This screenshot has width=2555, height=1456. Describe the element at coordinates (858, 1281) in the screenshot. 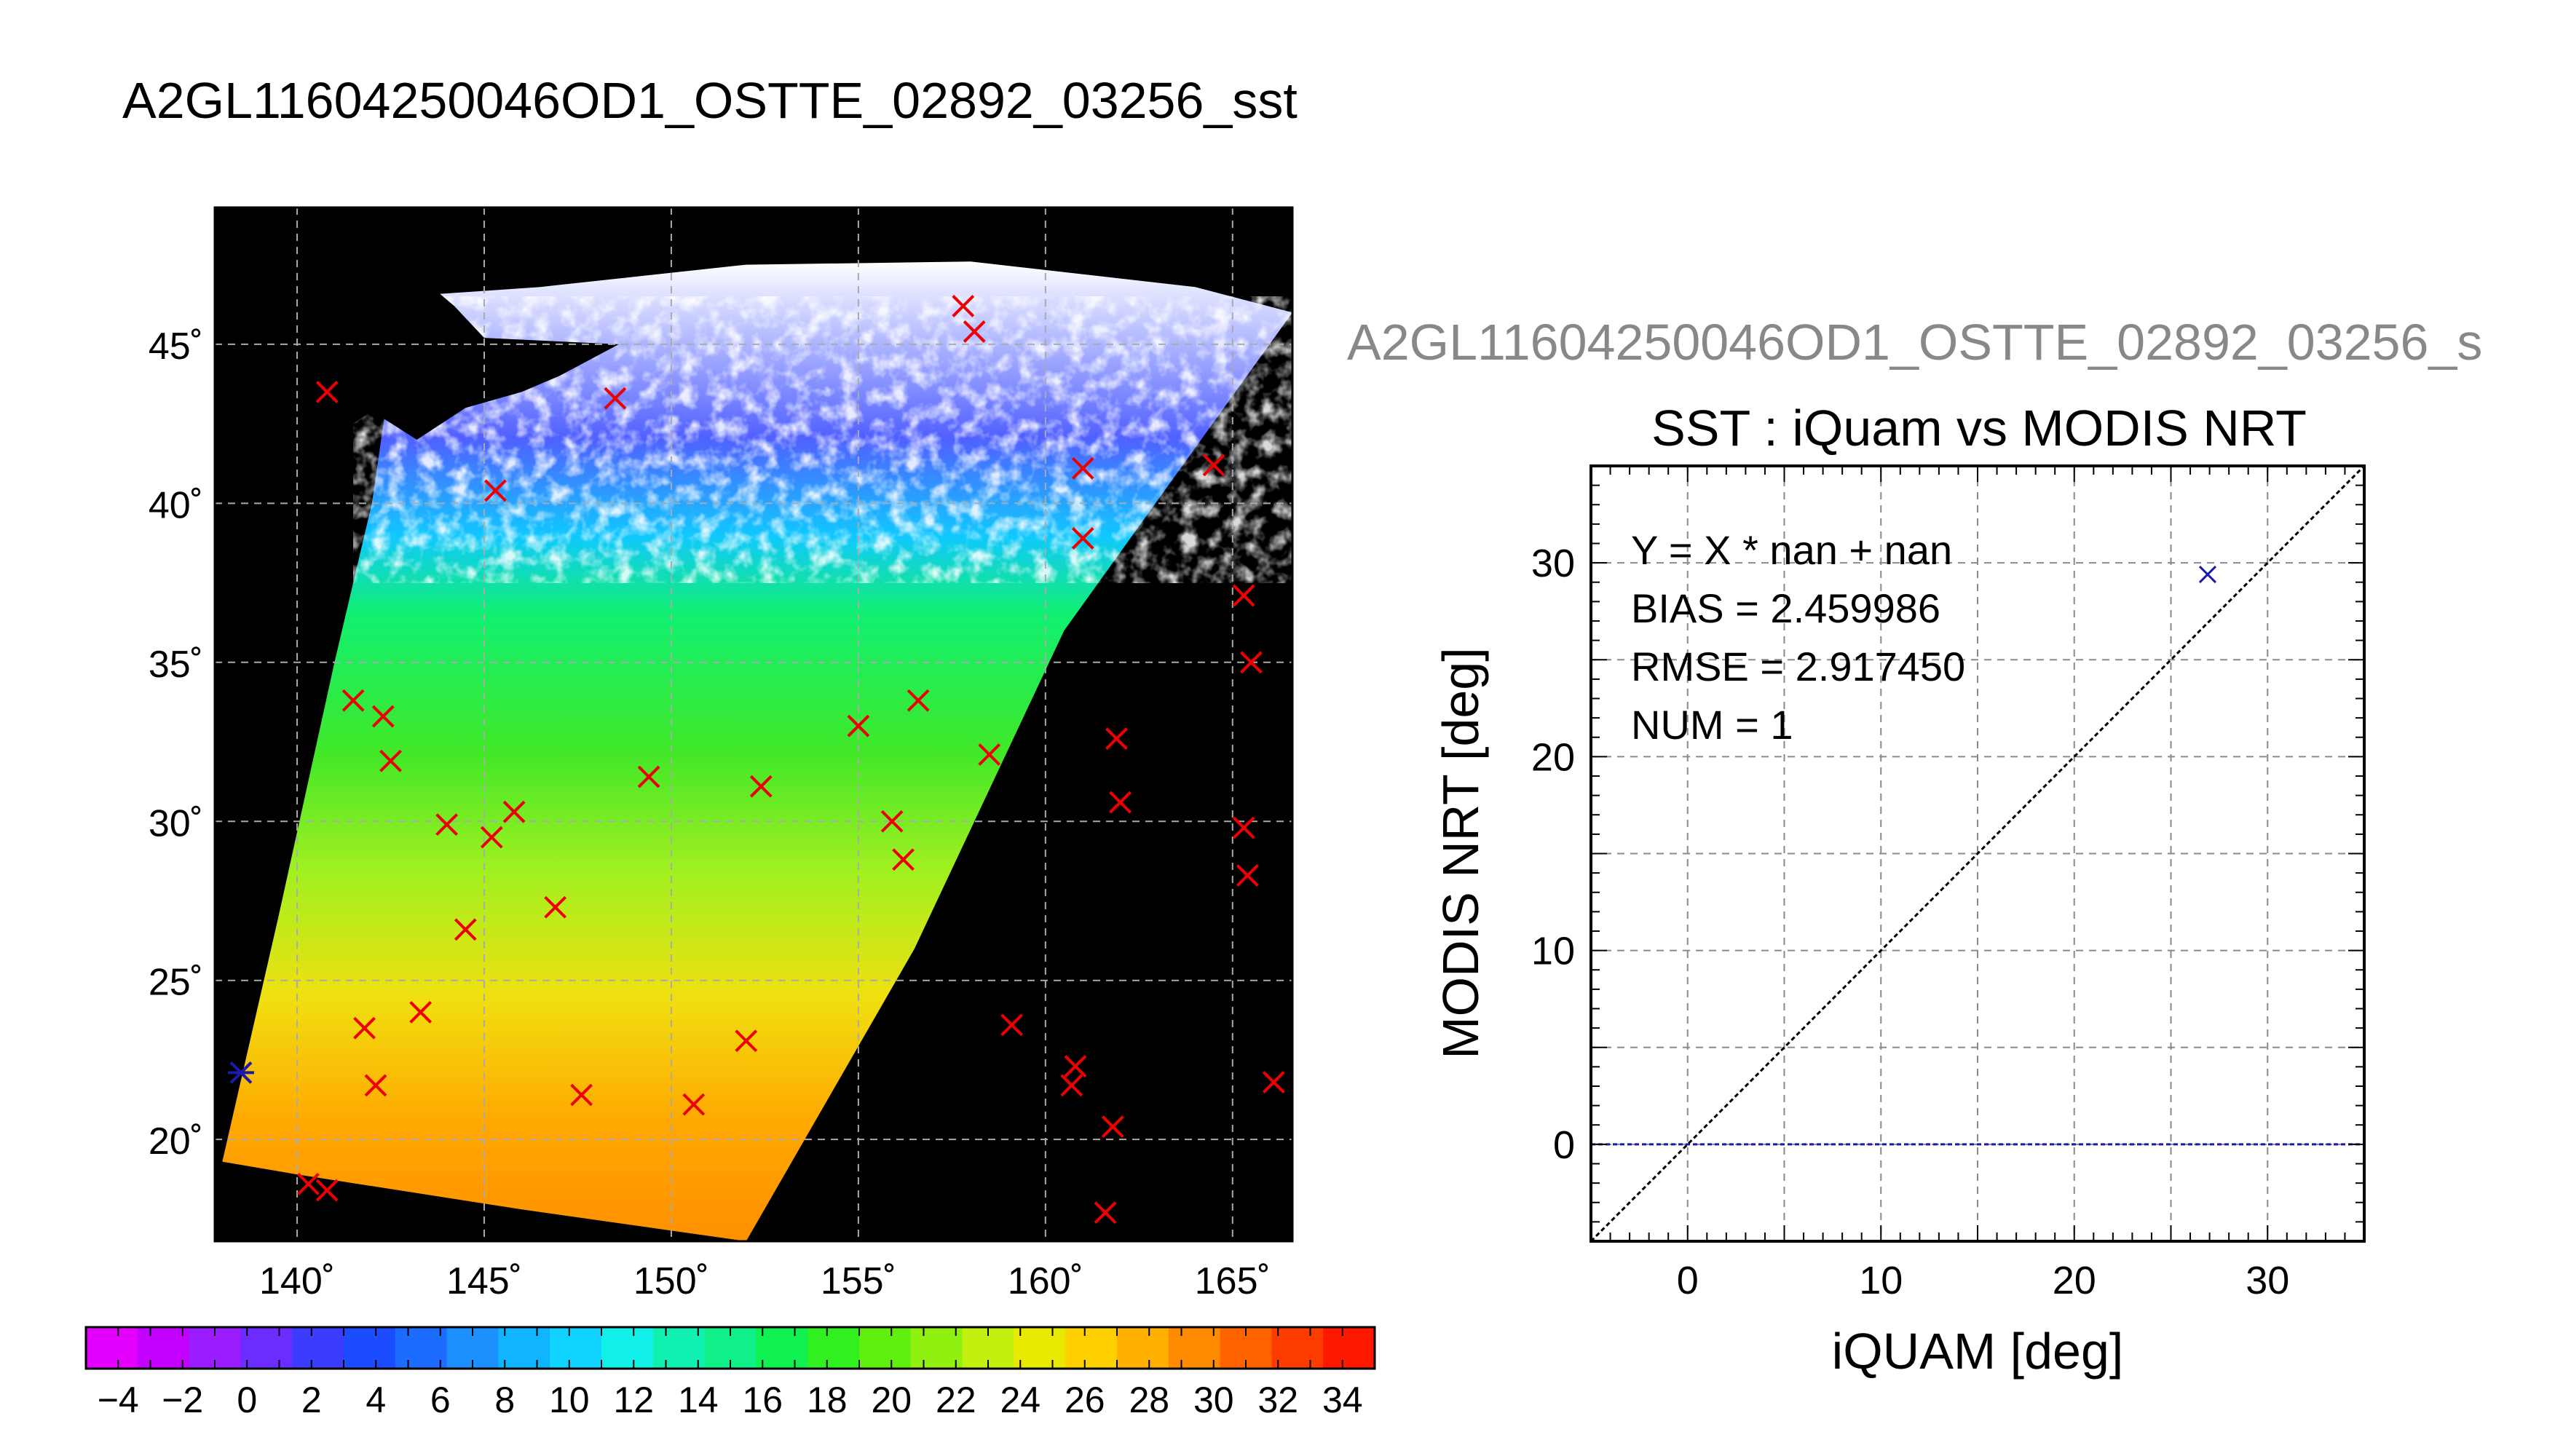

I see `map-x-tick-label: 155˚` at that location.